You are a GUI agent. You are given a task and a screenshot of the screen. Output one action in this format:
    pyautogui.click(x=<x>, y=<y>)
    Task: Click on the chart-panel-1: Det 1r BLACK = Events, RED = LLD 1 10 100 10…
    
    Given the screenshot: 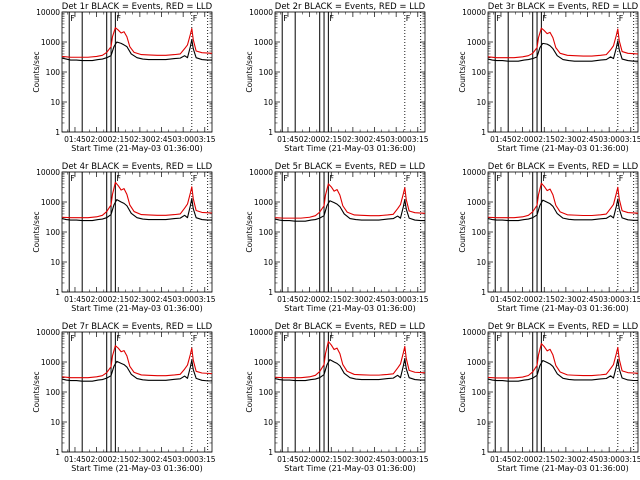 What is the action you would take?
    pyautogui.click(x=124, y=77)
    